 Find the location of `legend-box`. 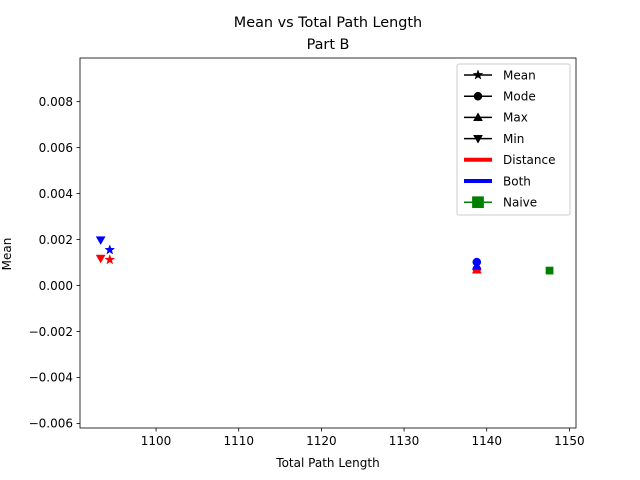

legend-box is located at coordinates (513, 139).